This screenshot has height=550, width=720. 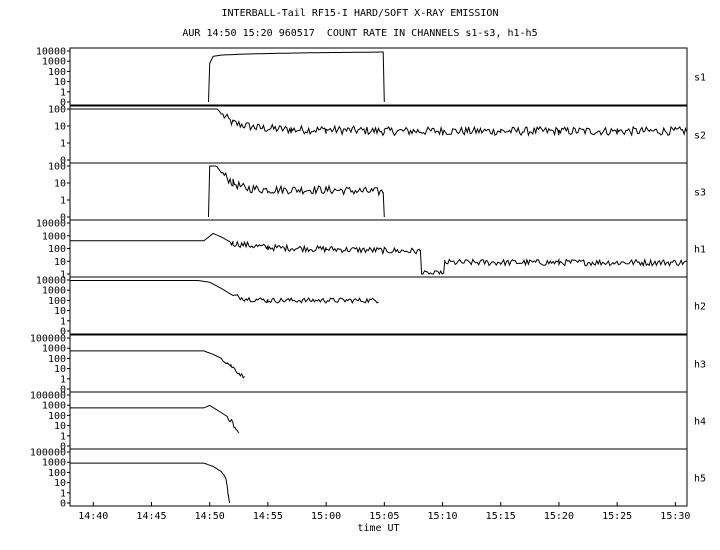 I want to click on x-axis-label: time UT, so click(x=378, y=528).